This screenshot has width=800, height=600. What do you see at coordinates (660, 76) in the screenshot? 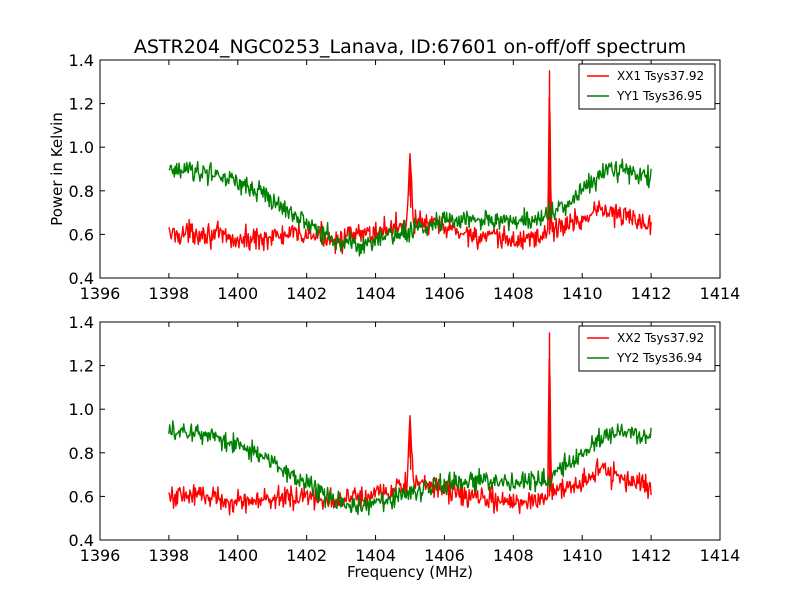
I see `legend-entry-label: XX1 Tsys37.92` at bounding box center [660, 76].